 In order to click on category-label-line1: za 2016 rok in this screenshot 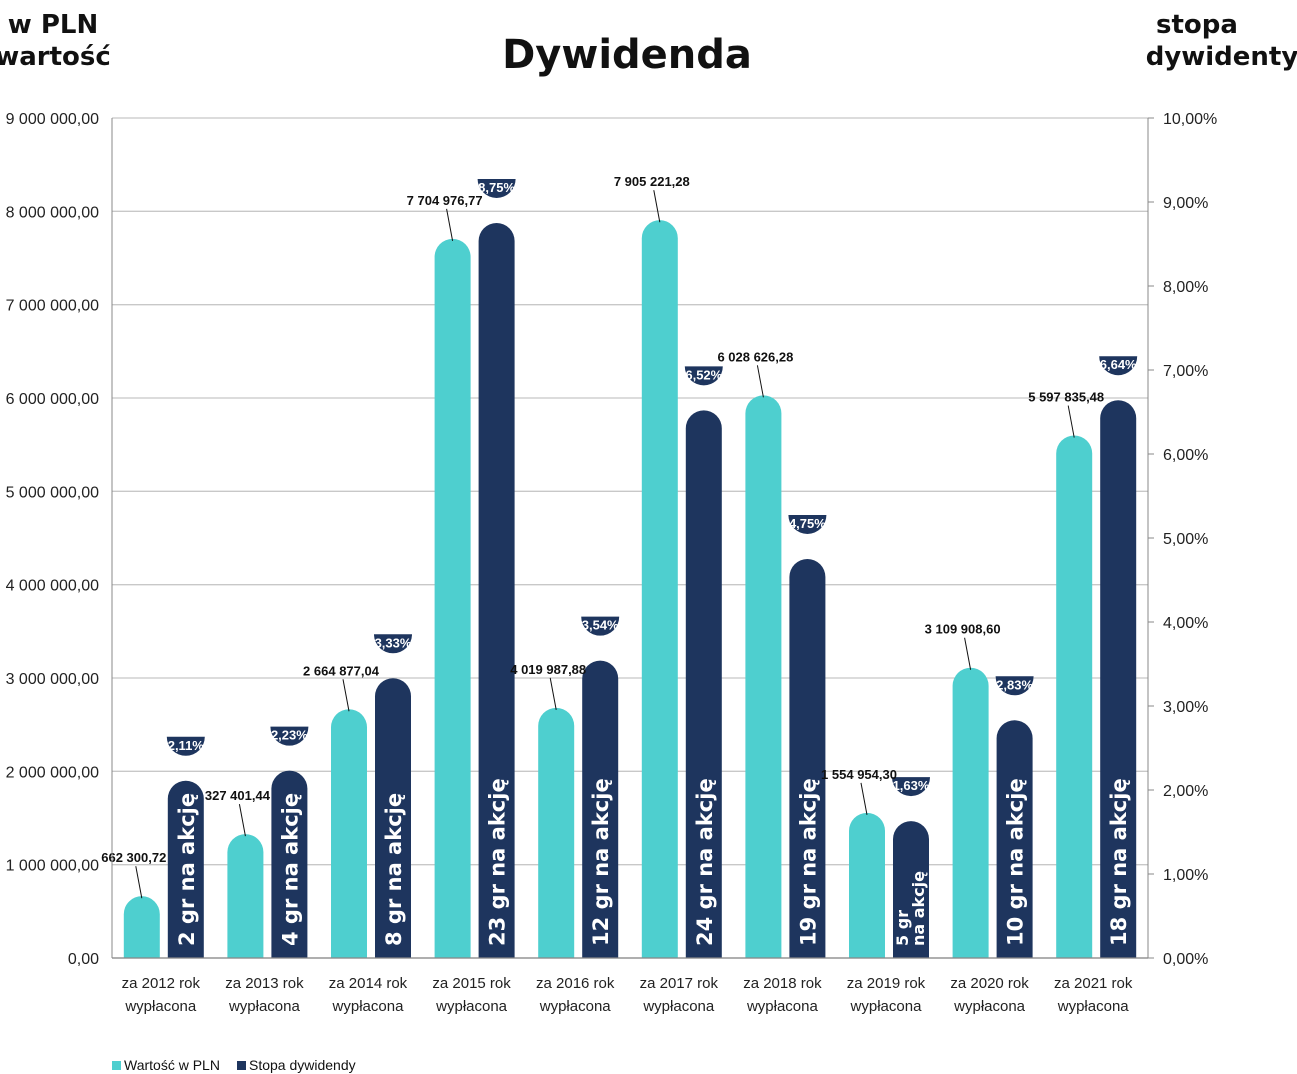, I will do `click(575, 983)`.